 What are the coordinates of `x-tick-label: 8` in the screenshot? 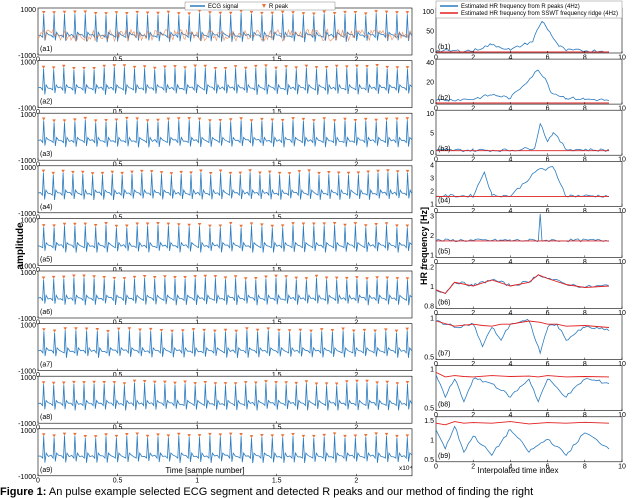 It's located at (585, 313).